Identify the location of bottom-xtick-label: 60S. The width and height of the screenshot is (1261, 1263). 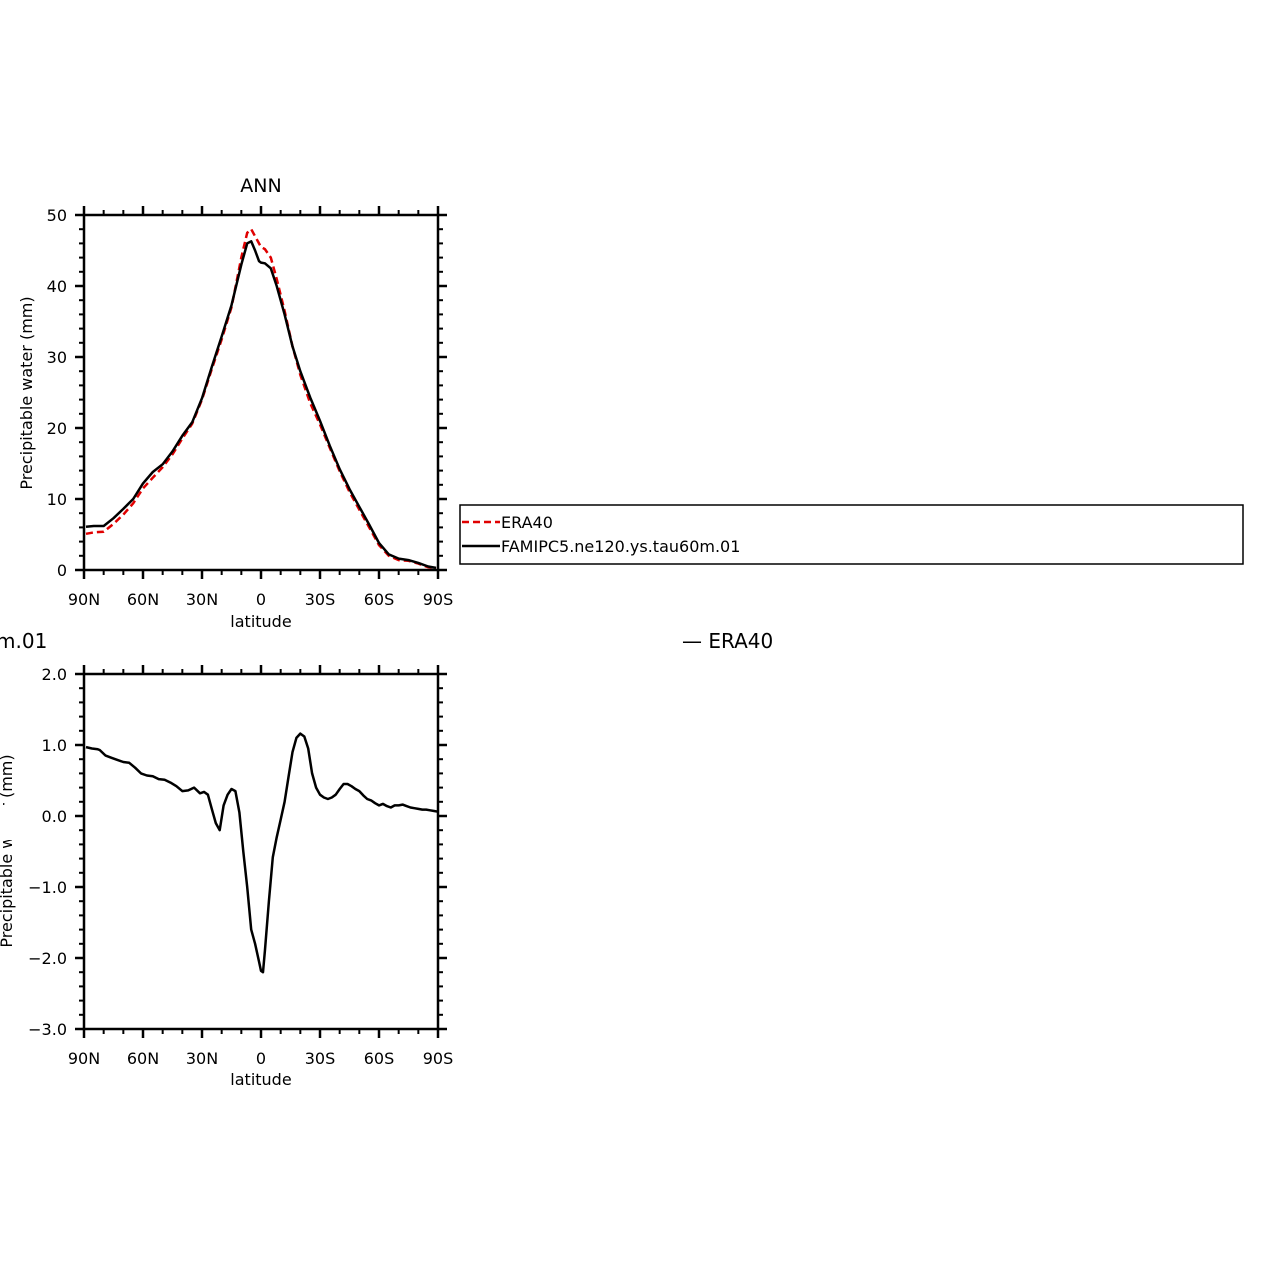
(379, 1058).